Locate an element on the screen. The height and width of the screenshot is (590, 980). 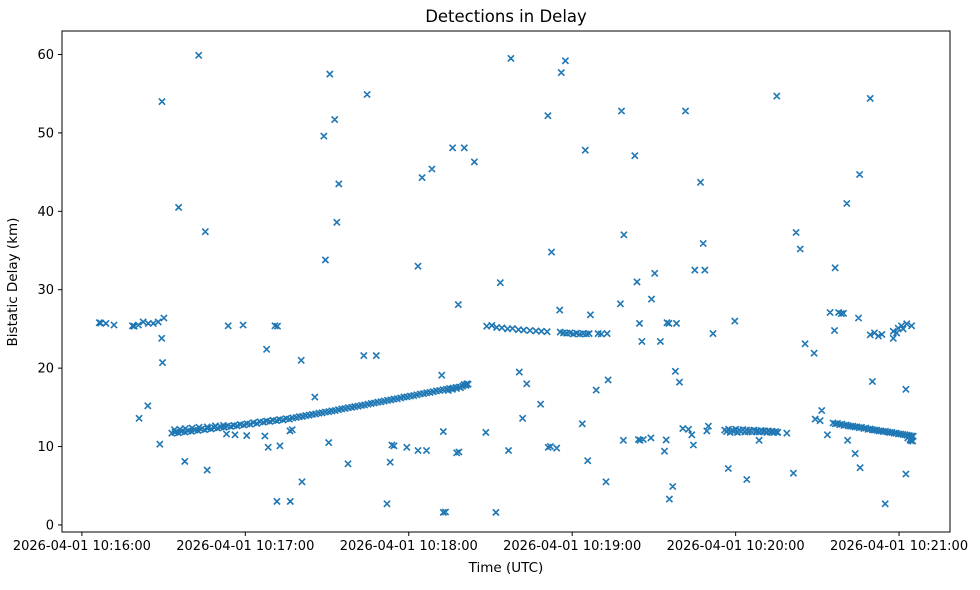
x-tick-label: 2026-04-01 10:21:00 is located at coordinates (899, 546).